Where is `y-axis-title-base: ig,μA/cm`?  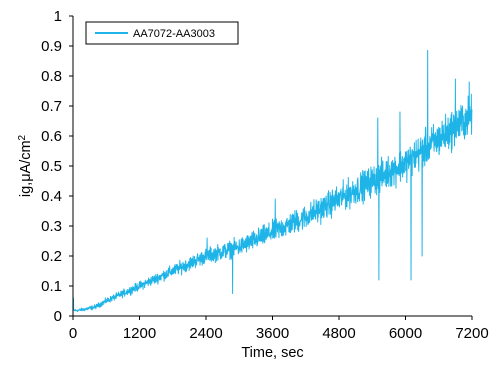
y-axis-title-base: ig,μA/cm is located at coordinates (26, 168).